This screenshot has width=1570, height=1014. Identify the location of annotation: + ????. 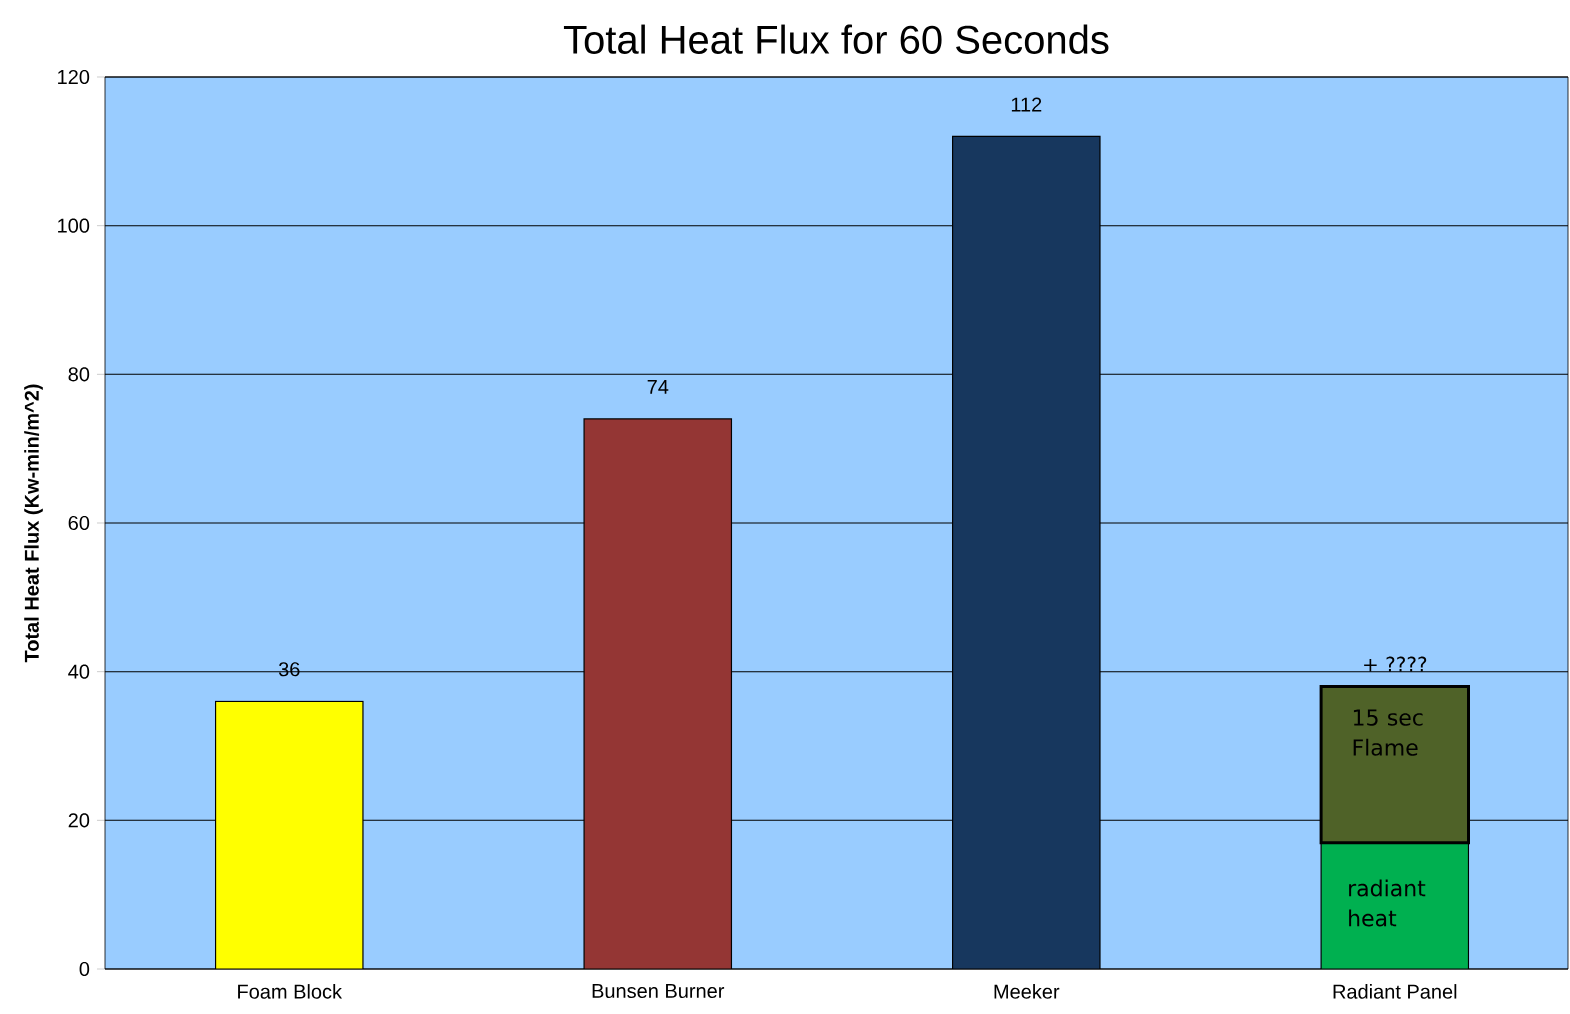
(1395, 664).